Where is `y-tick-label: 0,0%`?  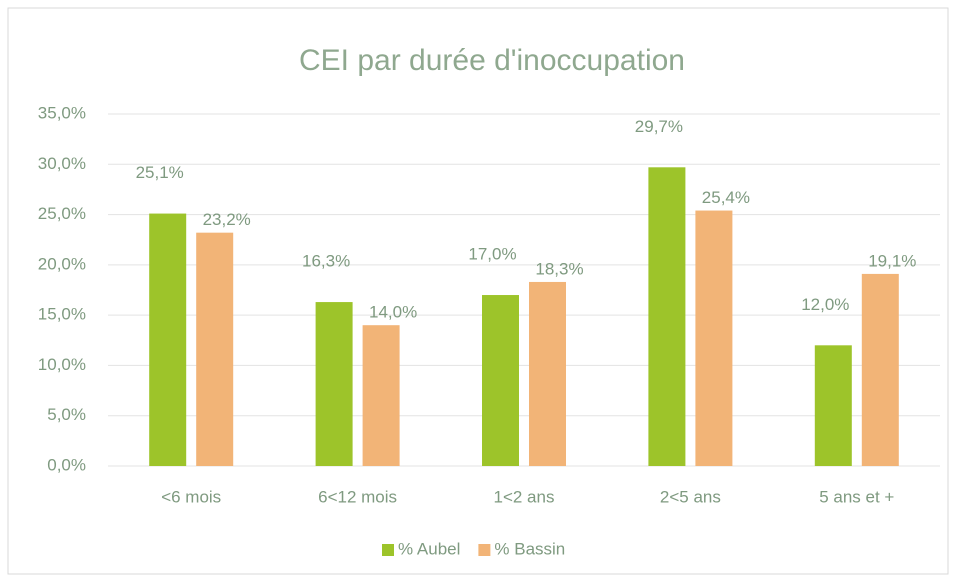 y-tick-label: 0,0% is located at coordinates (66, 464).